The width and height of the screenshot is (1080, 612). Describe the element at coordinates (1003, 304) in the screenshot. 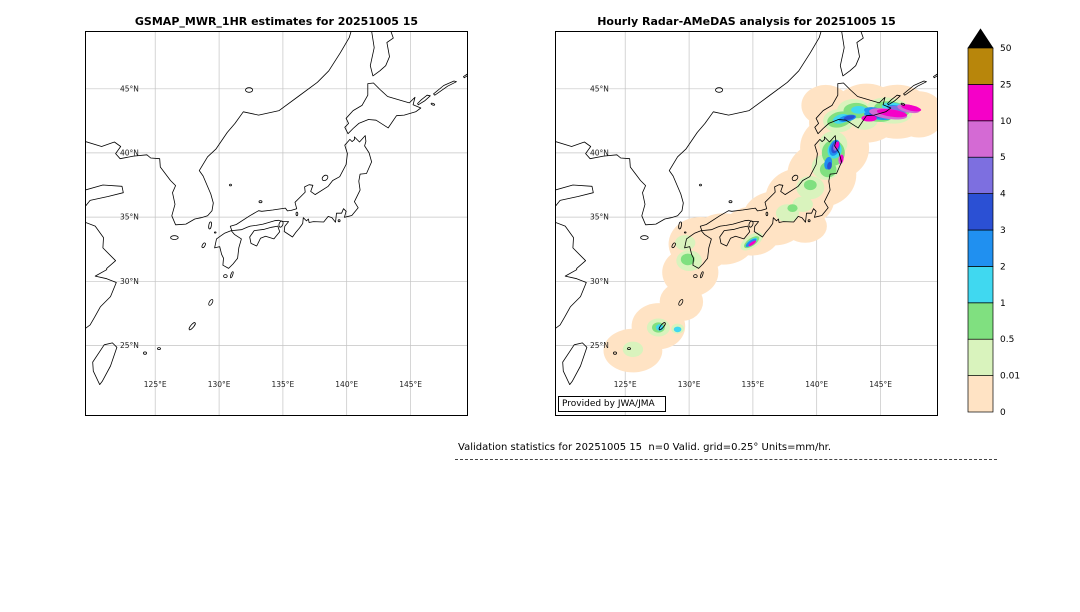

I see `colorbar-tick-label: 1` at that location.